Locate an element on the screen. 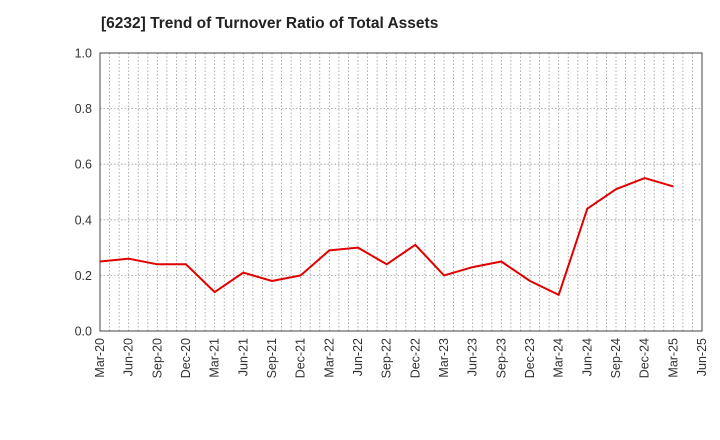  x-tick-label: Jun-25 is located at coordinates (702, 357).